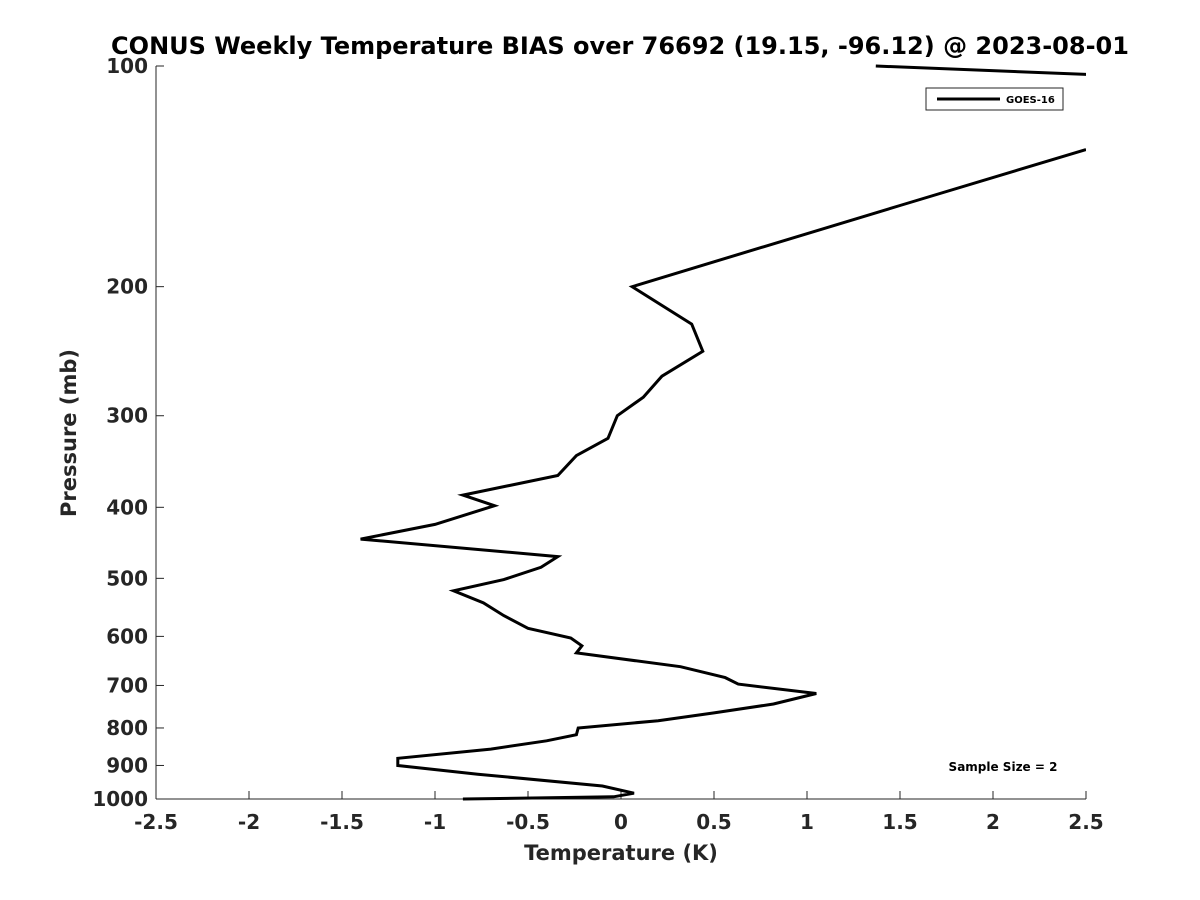 The width and height of the screenshot is (1200, 900). What do you see at coordinates (993, 822) in the screenshot?
I see `x-tick-label: 2` at bounding box center [993, 822].